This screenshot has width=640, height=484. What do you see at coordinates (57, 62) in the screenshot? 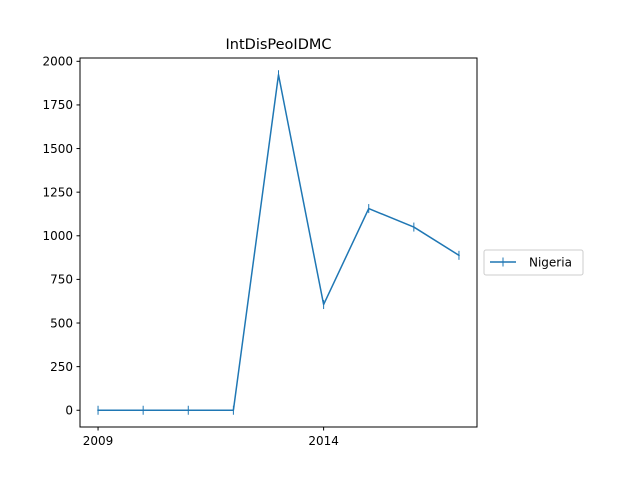
I see `y-tick-label: 2000` at bounding box center [57, 62].